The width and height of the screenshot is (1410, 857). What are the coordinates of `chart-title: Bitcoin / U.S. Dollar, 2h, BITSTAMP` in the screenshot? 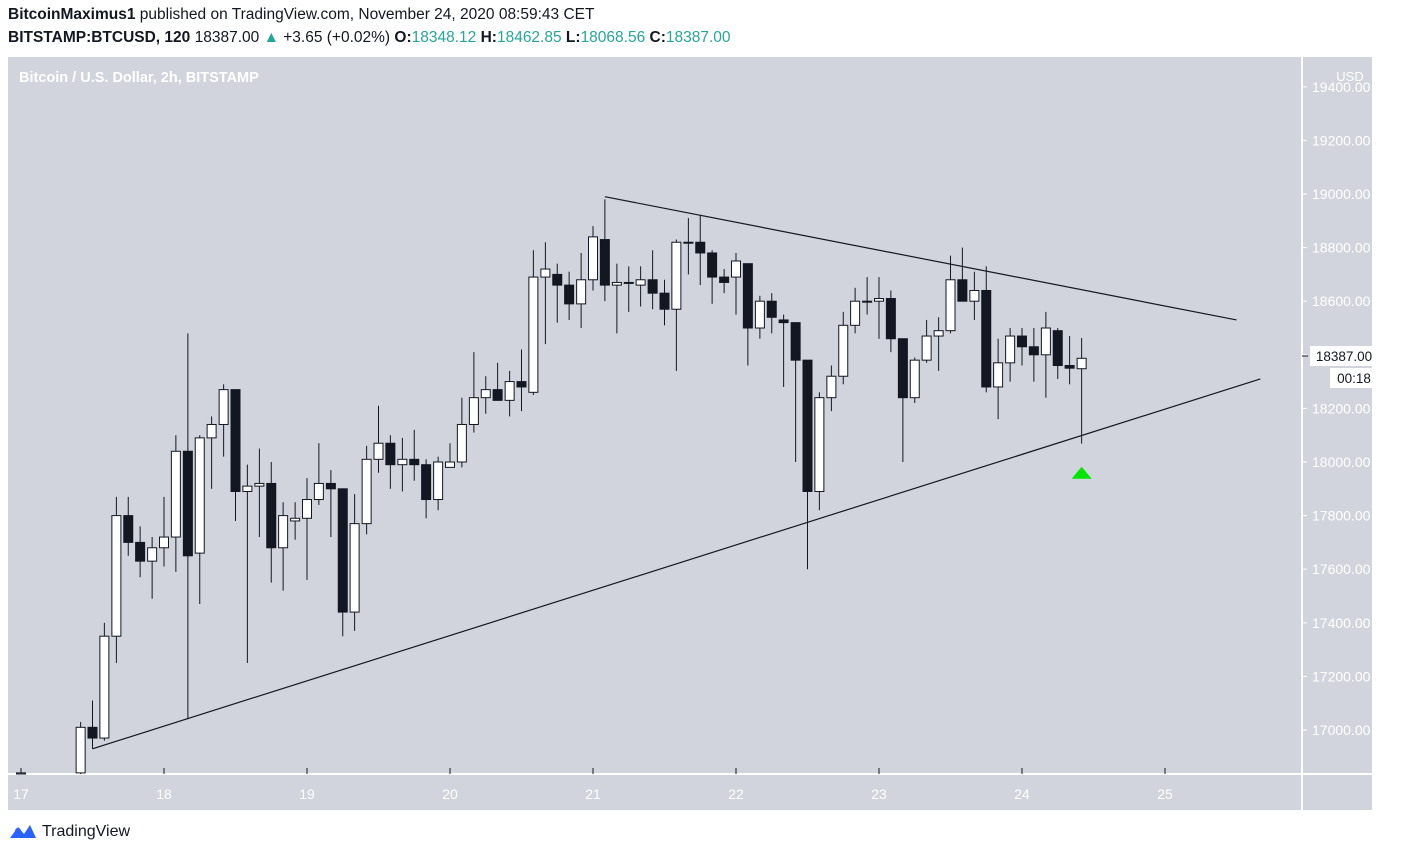 It's located at (139, 78).